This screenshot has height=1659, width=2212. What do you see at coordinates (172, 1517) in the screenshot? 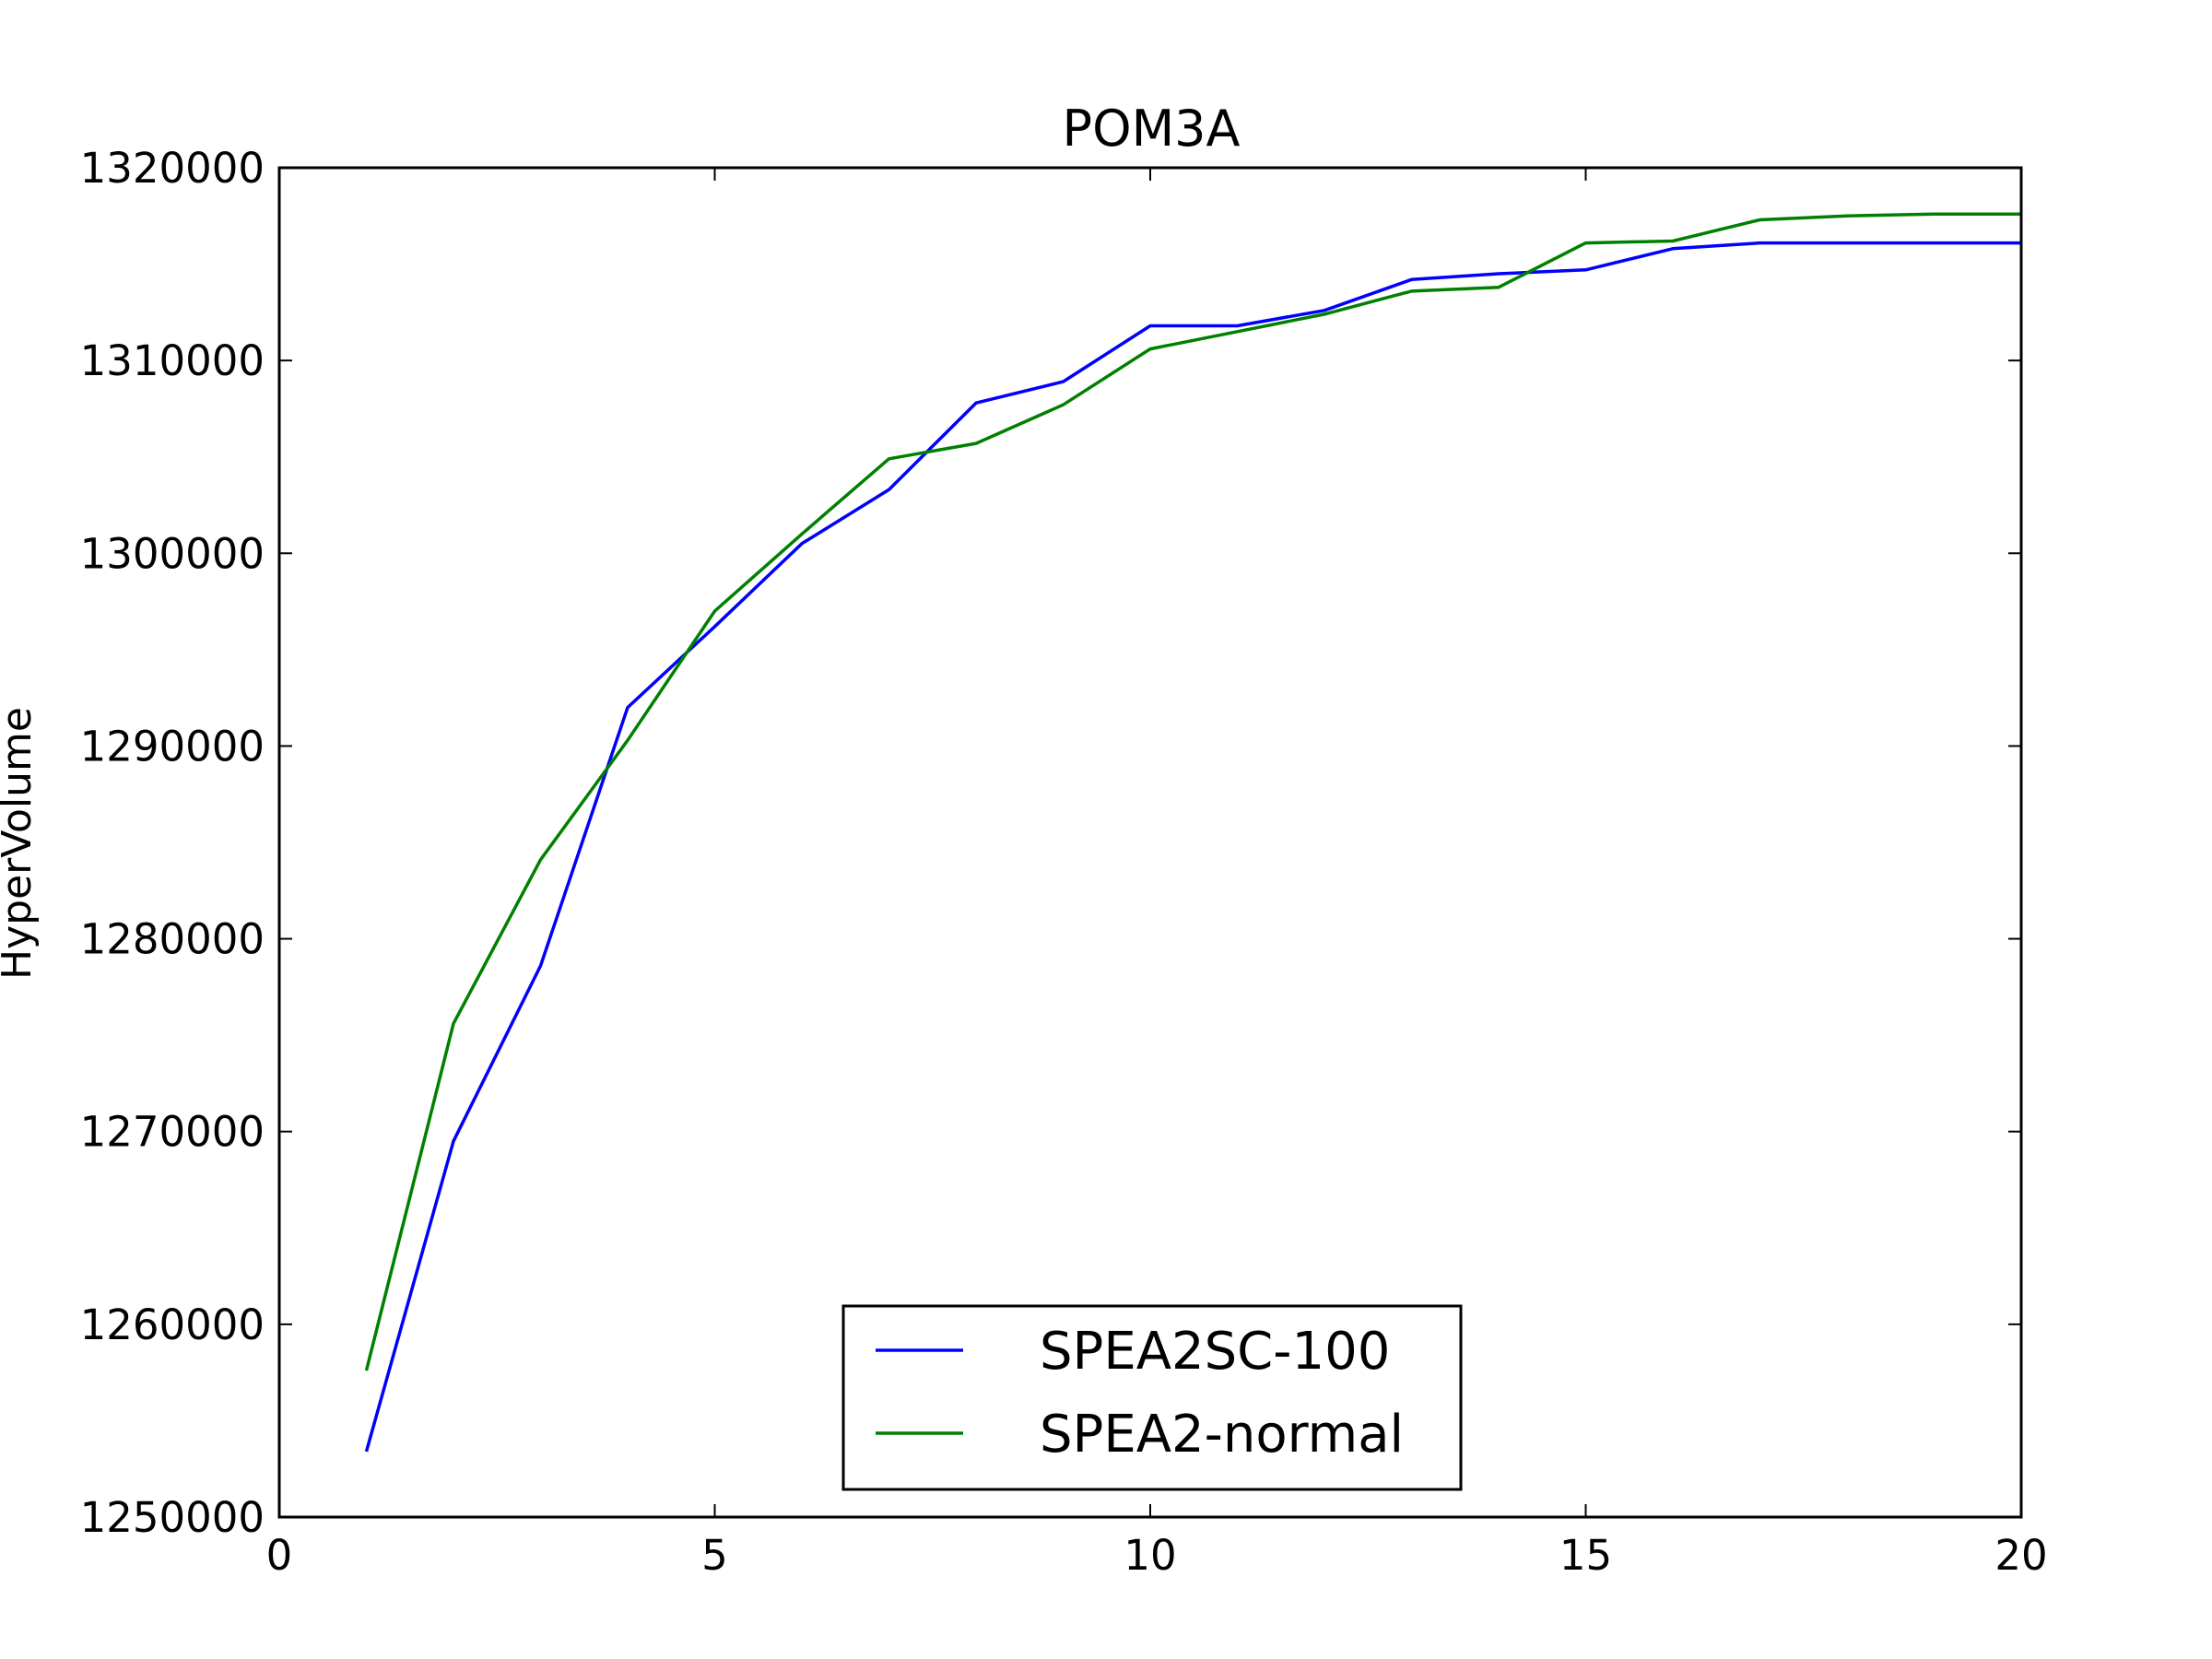
I see `y-tick-label: 1250000` at bounding box center [172, 1517].